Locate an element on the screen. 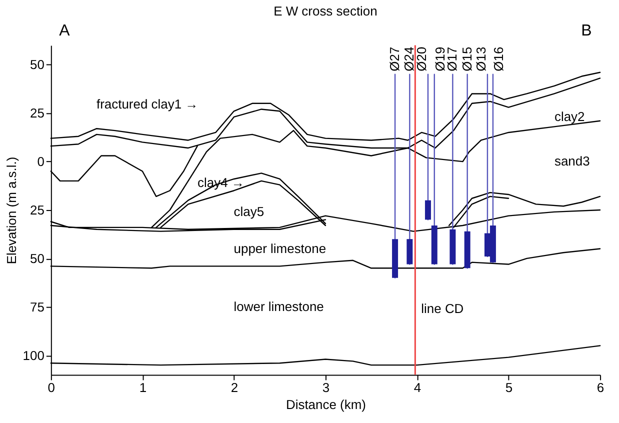 The image size is (619, 423). text: Ø27 is located at coordinates (394, 59).